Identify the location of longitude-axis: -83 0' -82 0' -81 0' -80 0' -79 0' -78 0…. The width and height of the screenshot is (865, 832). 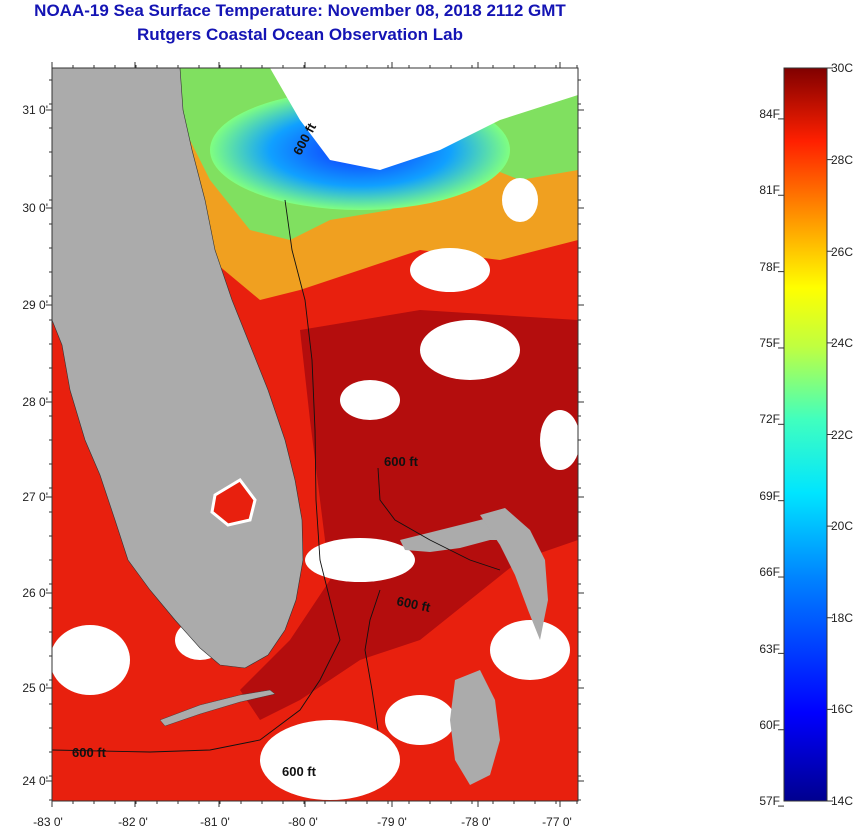
(302, 822).